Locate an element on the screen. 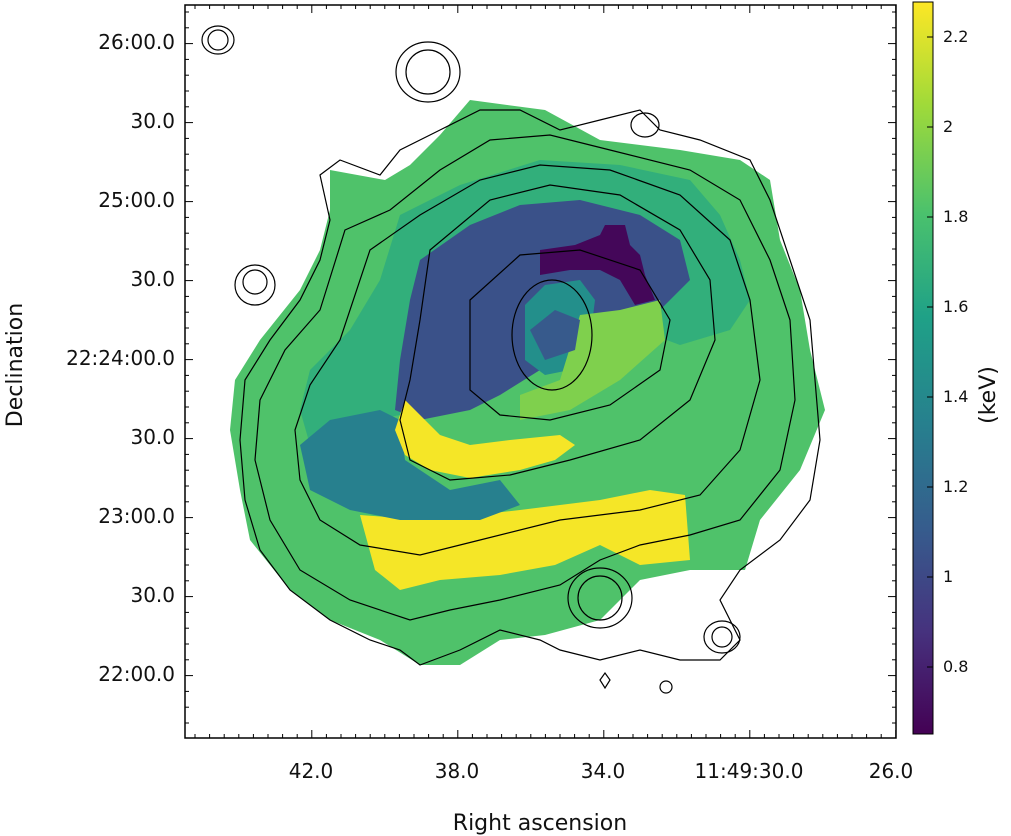 The image size is (1011, 836). x-tick-label: 11:49:30.0 is located at coordinates (749, 771).